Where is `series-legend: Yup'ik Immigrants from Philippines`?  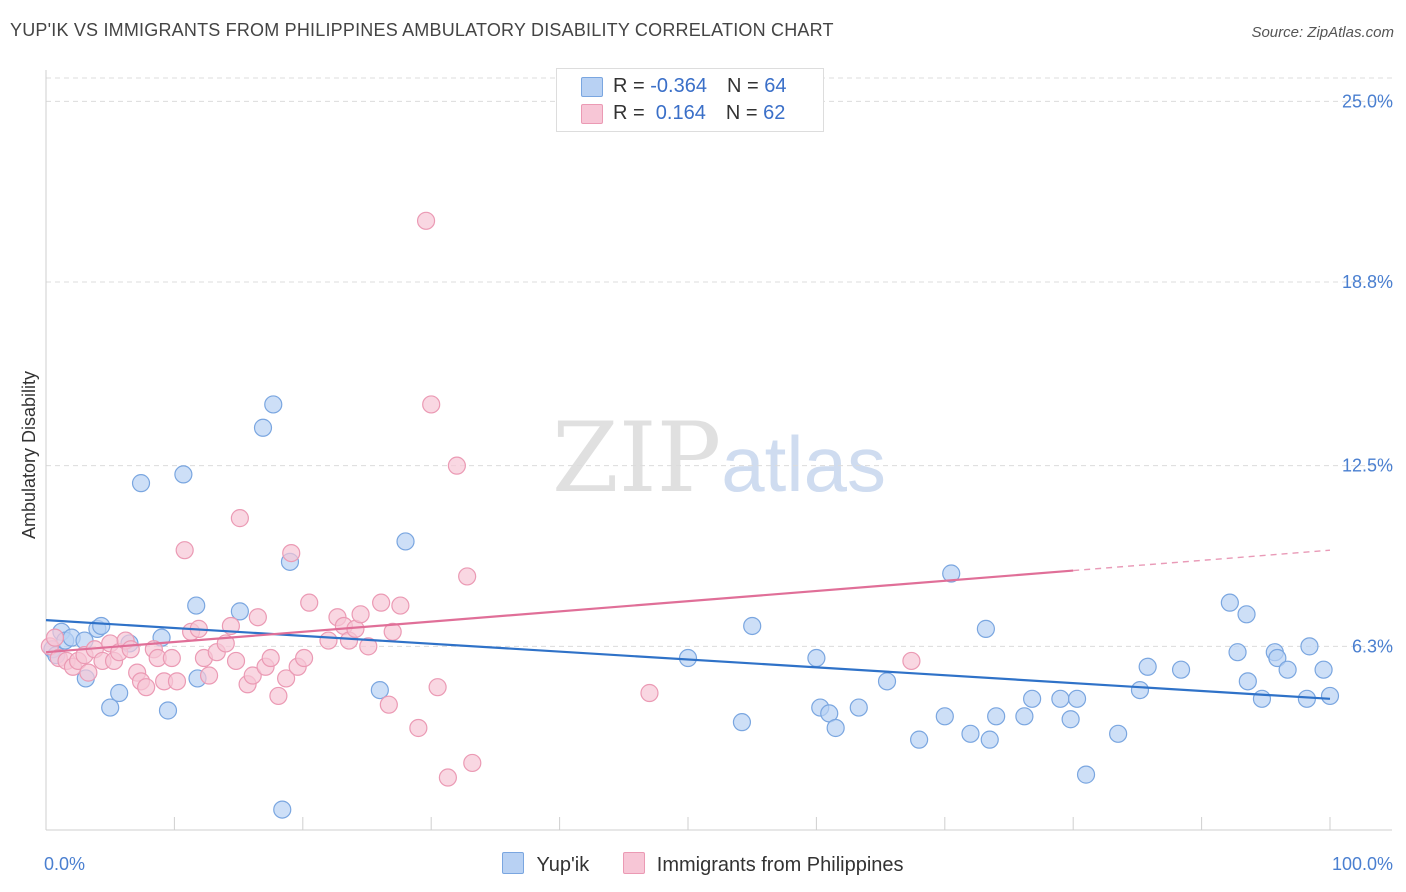
series-legend: Yup'ik Immigrants from Philippines is located at coordinates (703, 864).